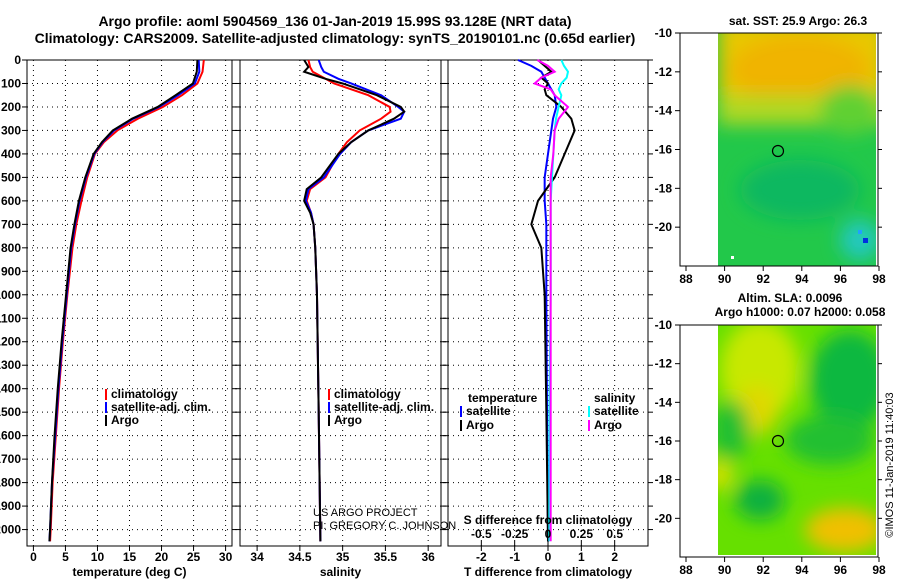 The width and height of the screenshot is (900, 585). Describe the element at coordinates (581, 557) in the screenshot. I see `x-tick-label: 1` at that location.